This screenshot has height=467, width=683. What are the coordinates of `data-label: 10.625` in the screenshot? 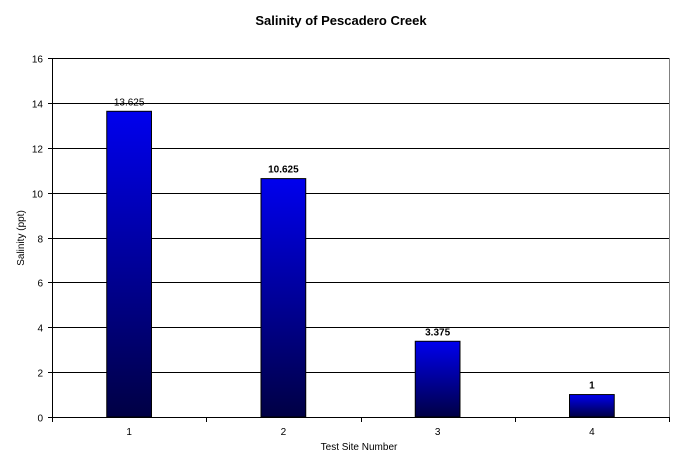 It's located at (283, 170).